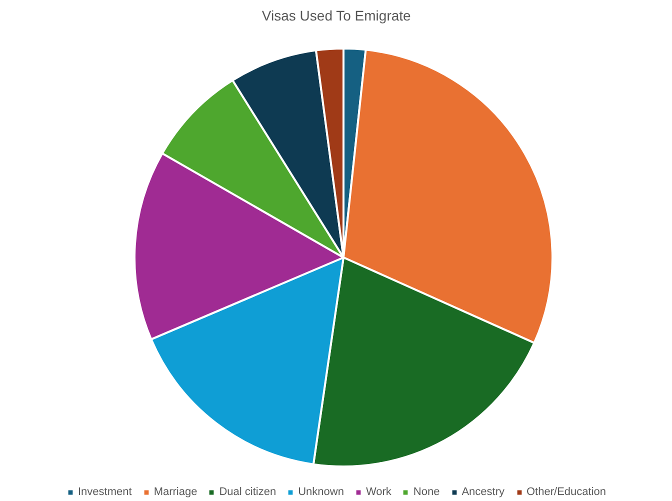 This screenshot has height=501, width=672. I want to click on legend-label: Other/Education, so click(566, 492).